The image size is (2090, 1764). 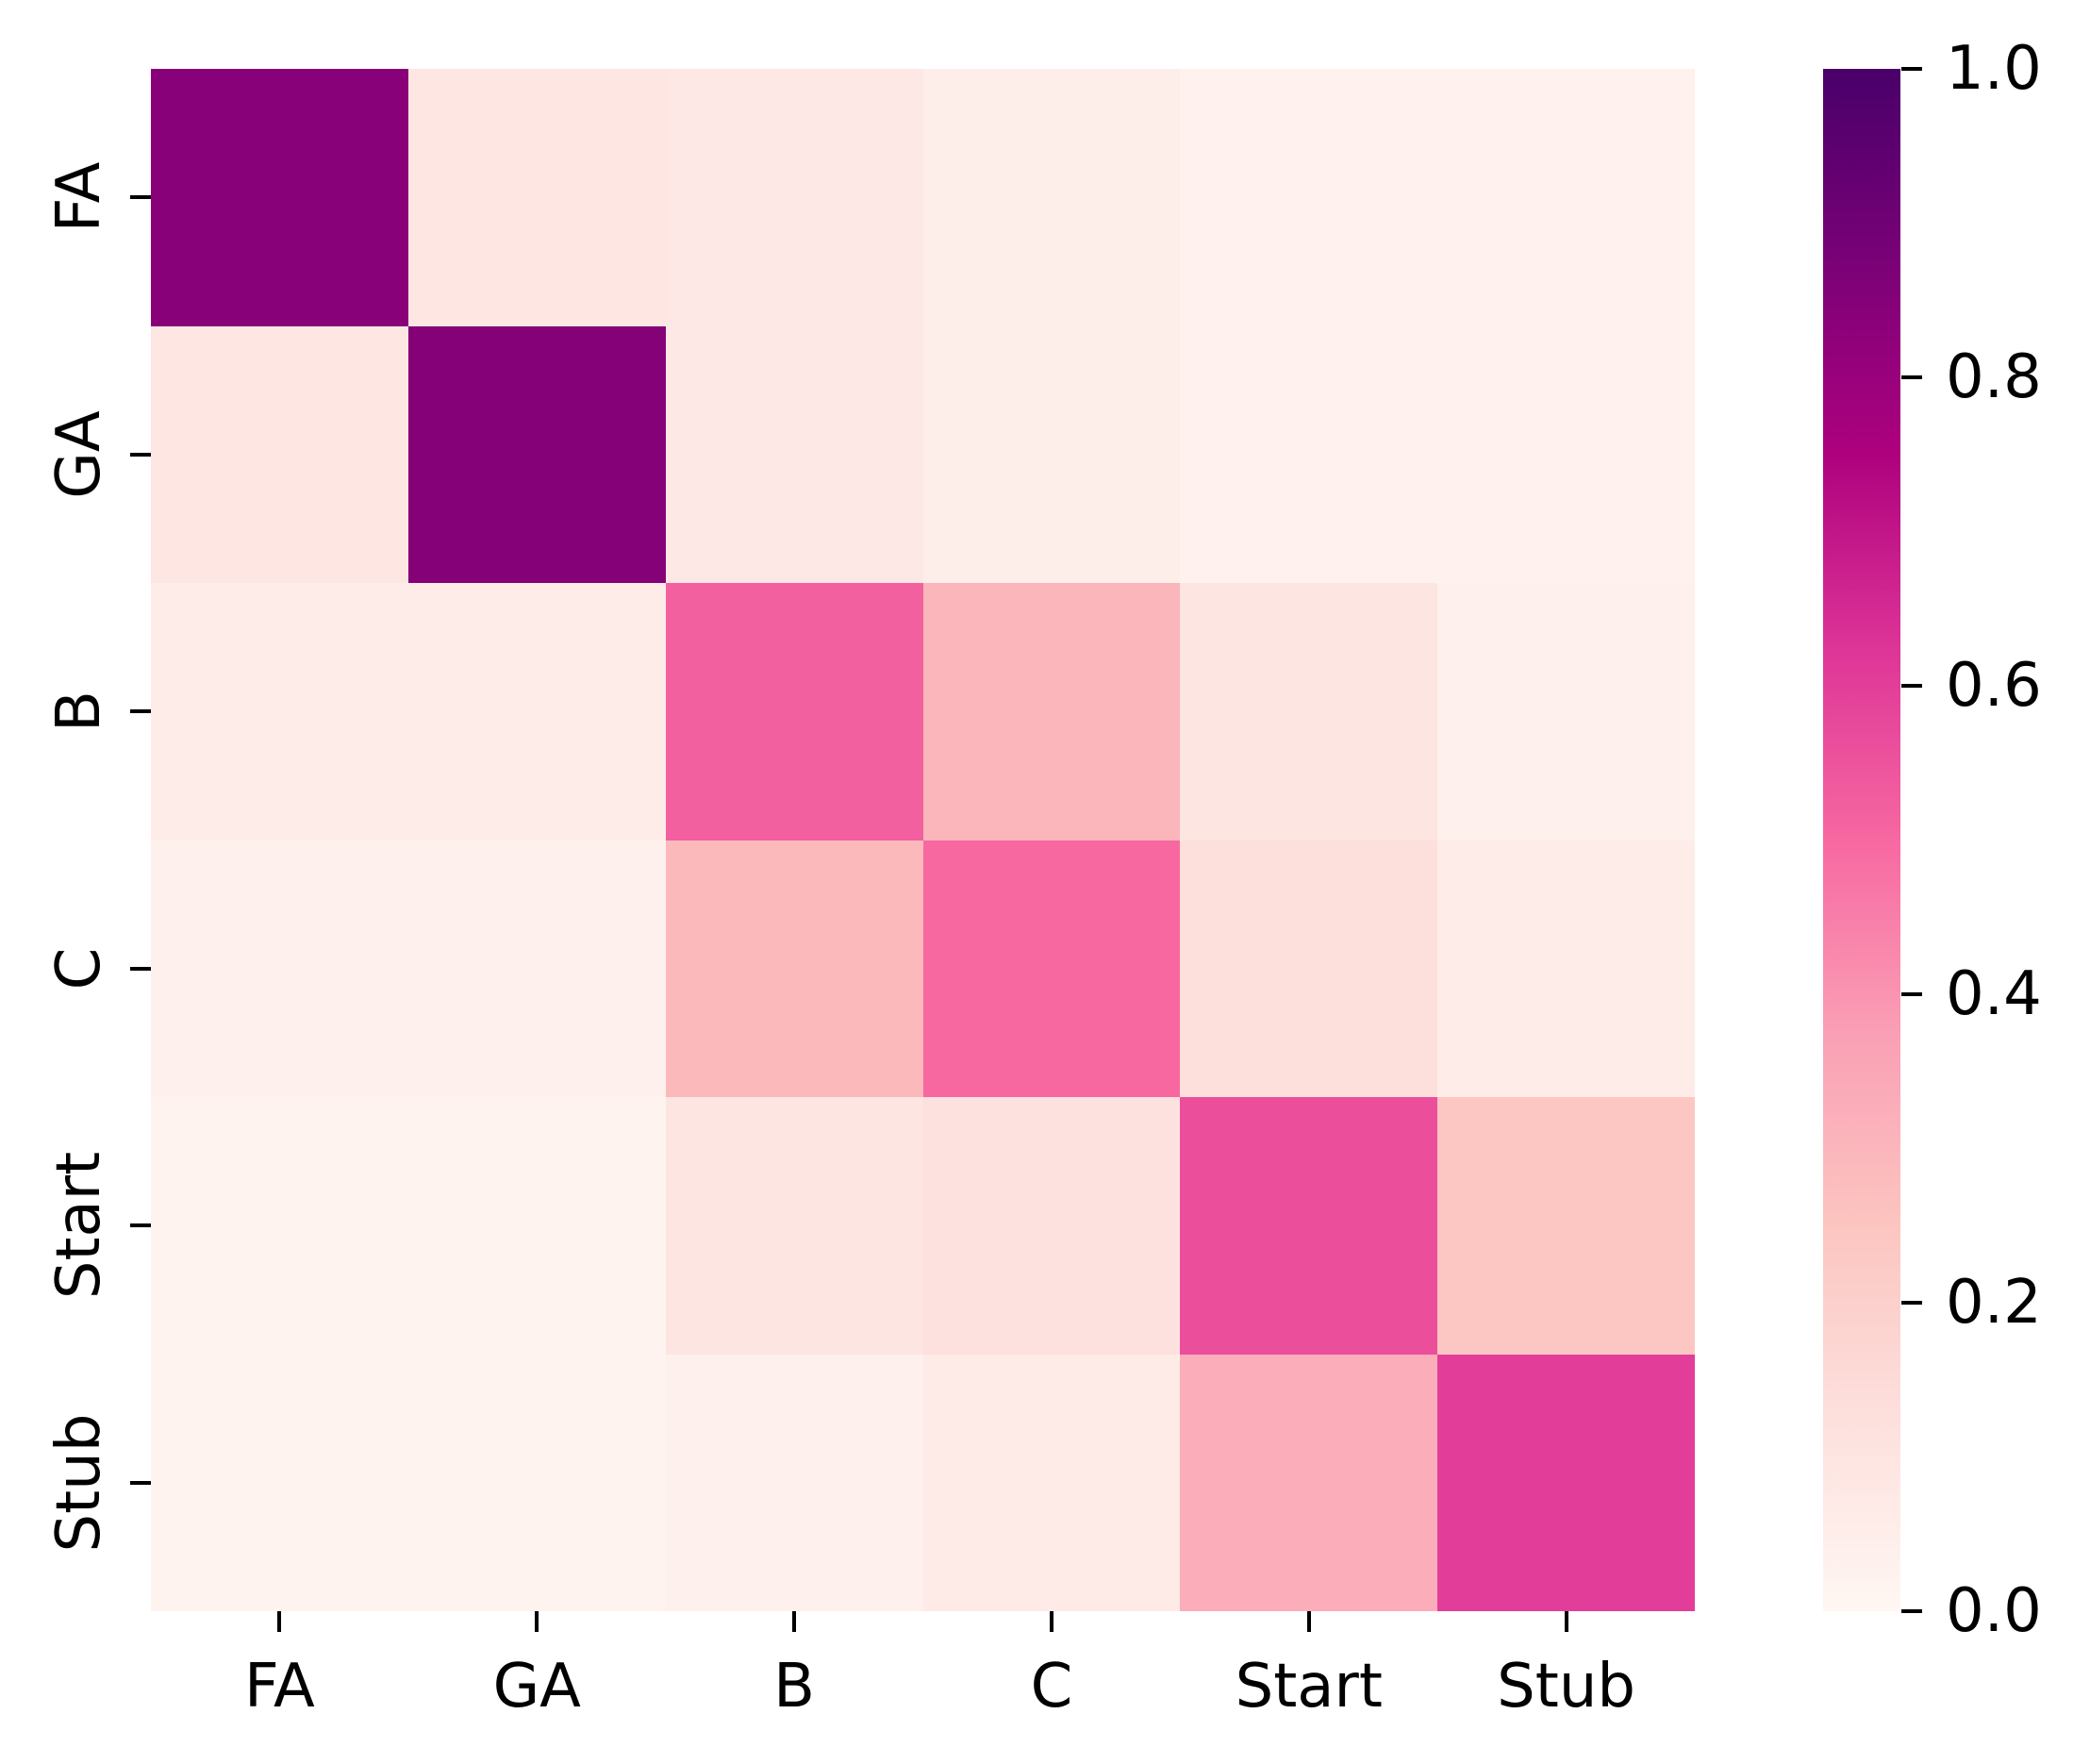 I want to click on y-tick-label-GA: GA, so click(x=79, y=455).